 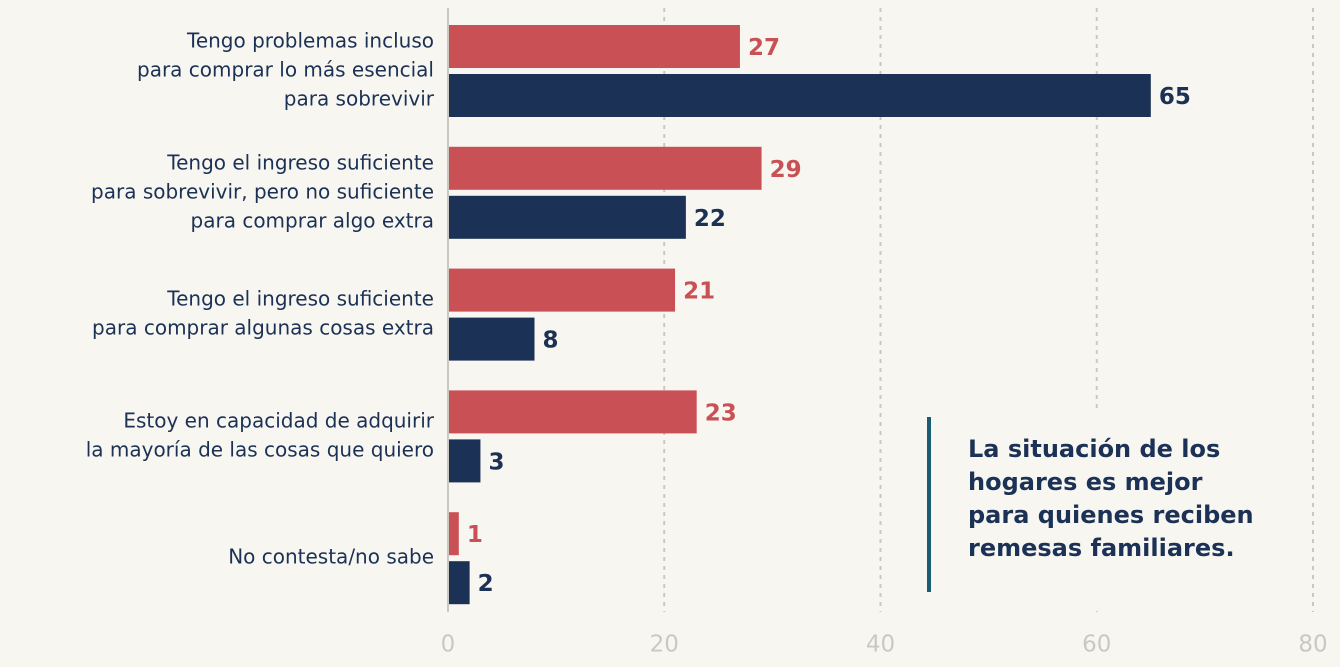 I want to click on x-tick-label: 60, so click(x=1096, y=645).